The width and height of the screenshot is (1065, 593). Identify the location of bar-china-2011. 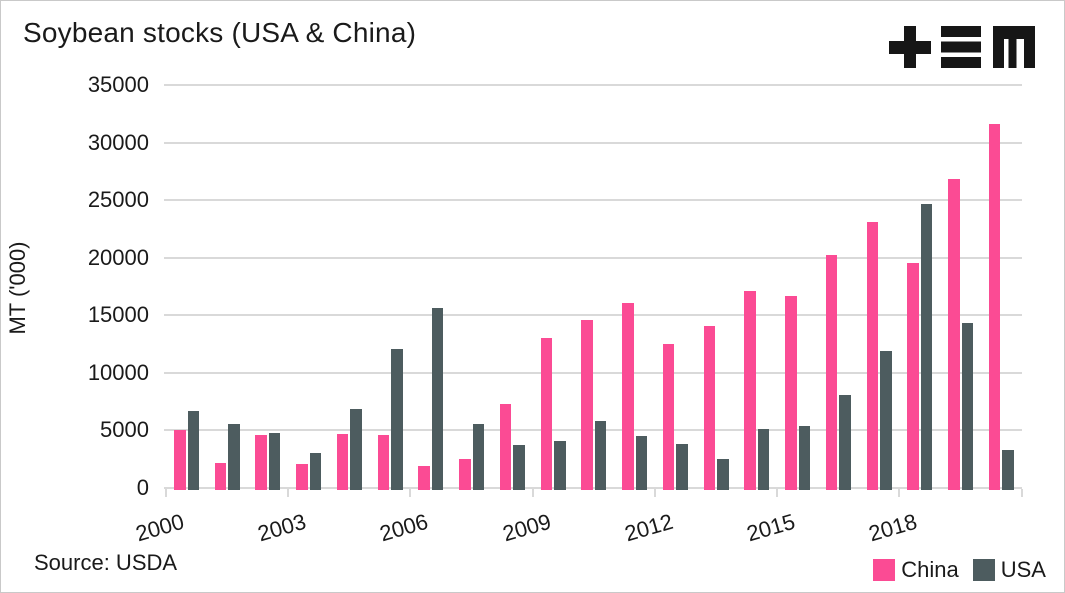
(628, 396).